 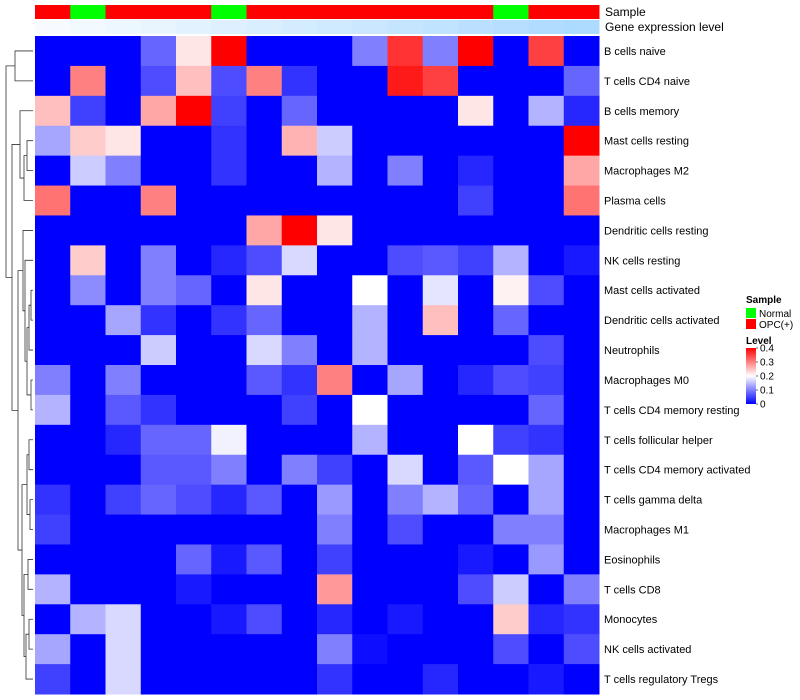 What do you see at coordinates (661, 680) in the screenshot?
I see `row-label: T cells regulatory Tregs` at bounding box center [661, 680].